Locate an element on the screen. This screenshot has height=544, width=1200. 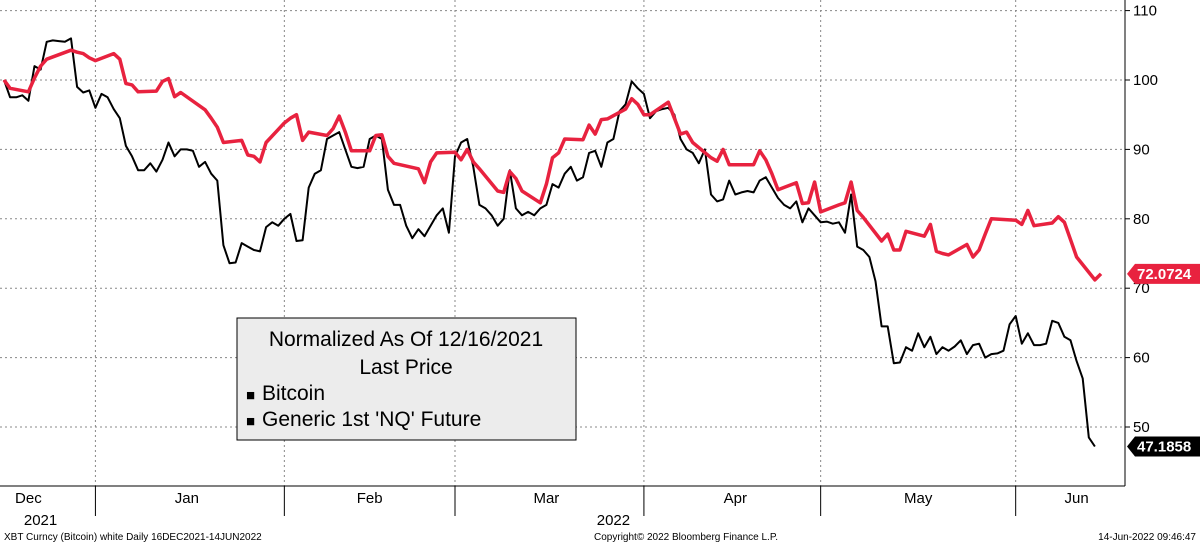
legend-marker-bitcoin: ■ is located at coordinates (250, 395).